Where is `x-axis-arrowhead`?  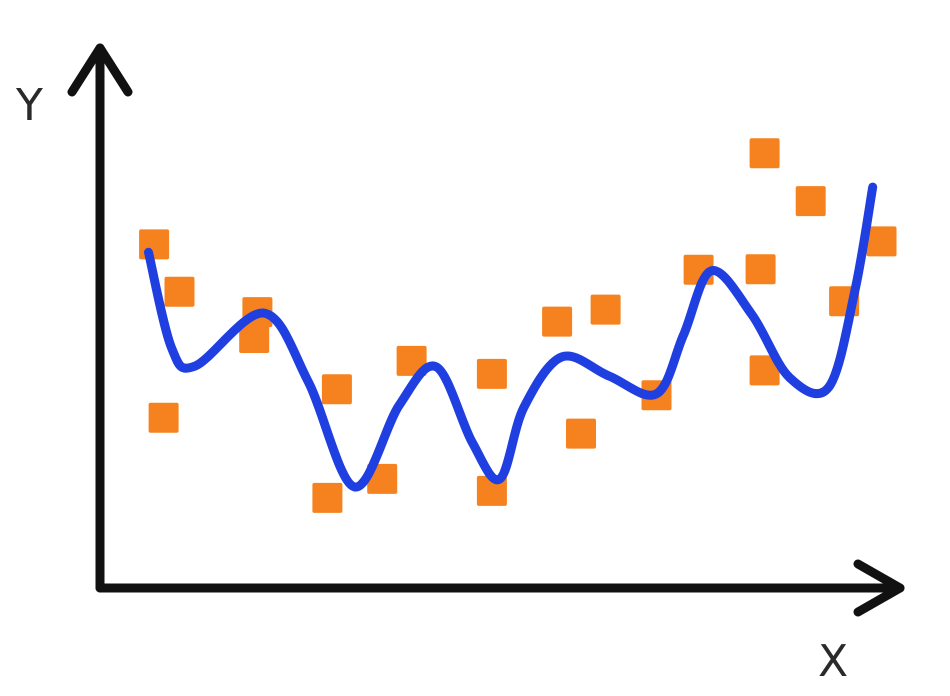
x-axis-arrowhead is located at coordinates (879, 588).